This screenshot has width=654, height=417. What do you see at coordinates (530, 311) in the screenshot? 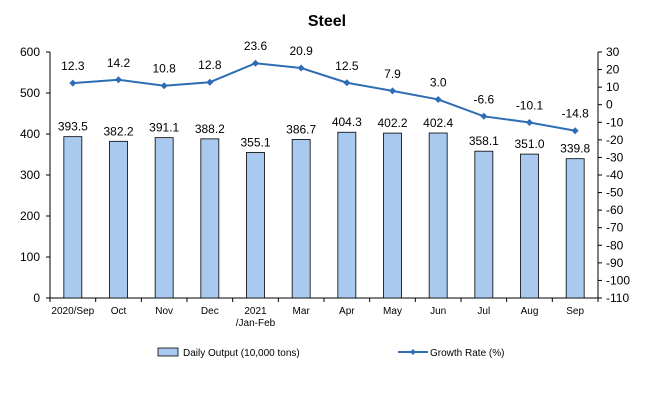
I see `x-tick-label: Aug` at bounding box center [530, 311].